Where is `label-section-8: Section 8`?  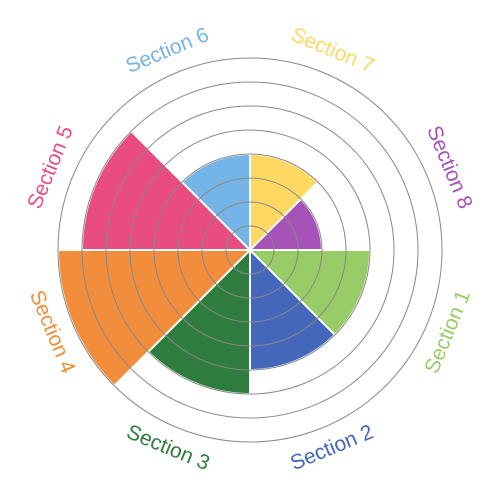 label-section-8: Section 8 is located at coordinates (449, 168).